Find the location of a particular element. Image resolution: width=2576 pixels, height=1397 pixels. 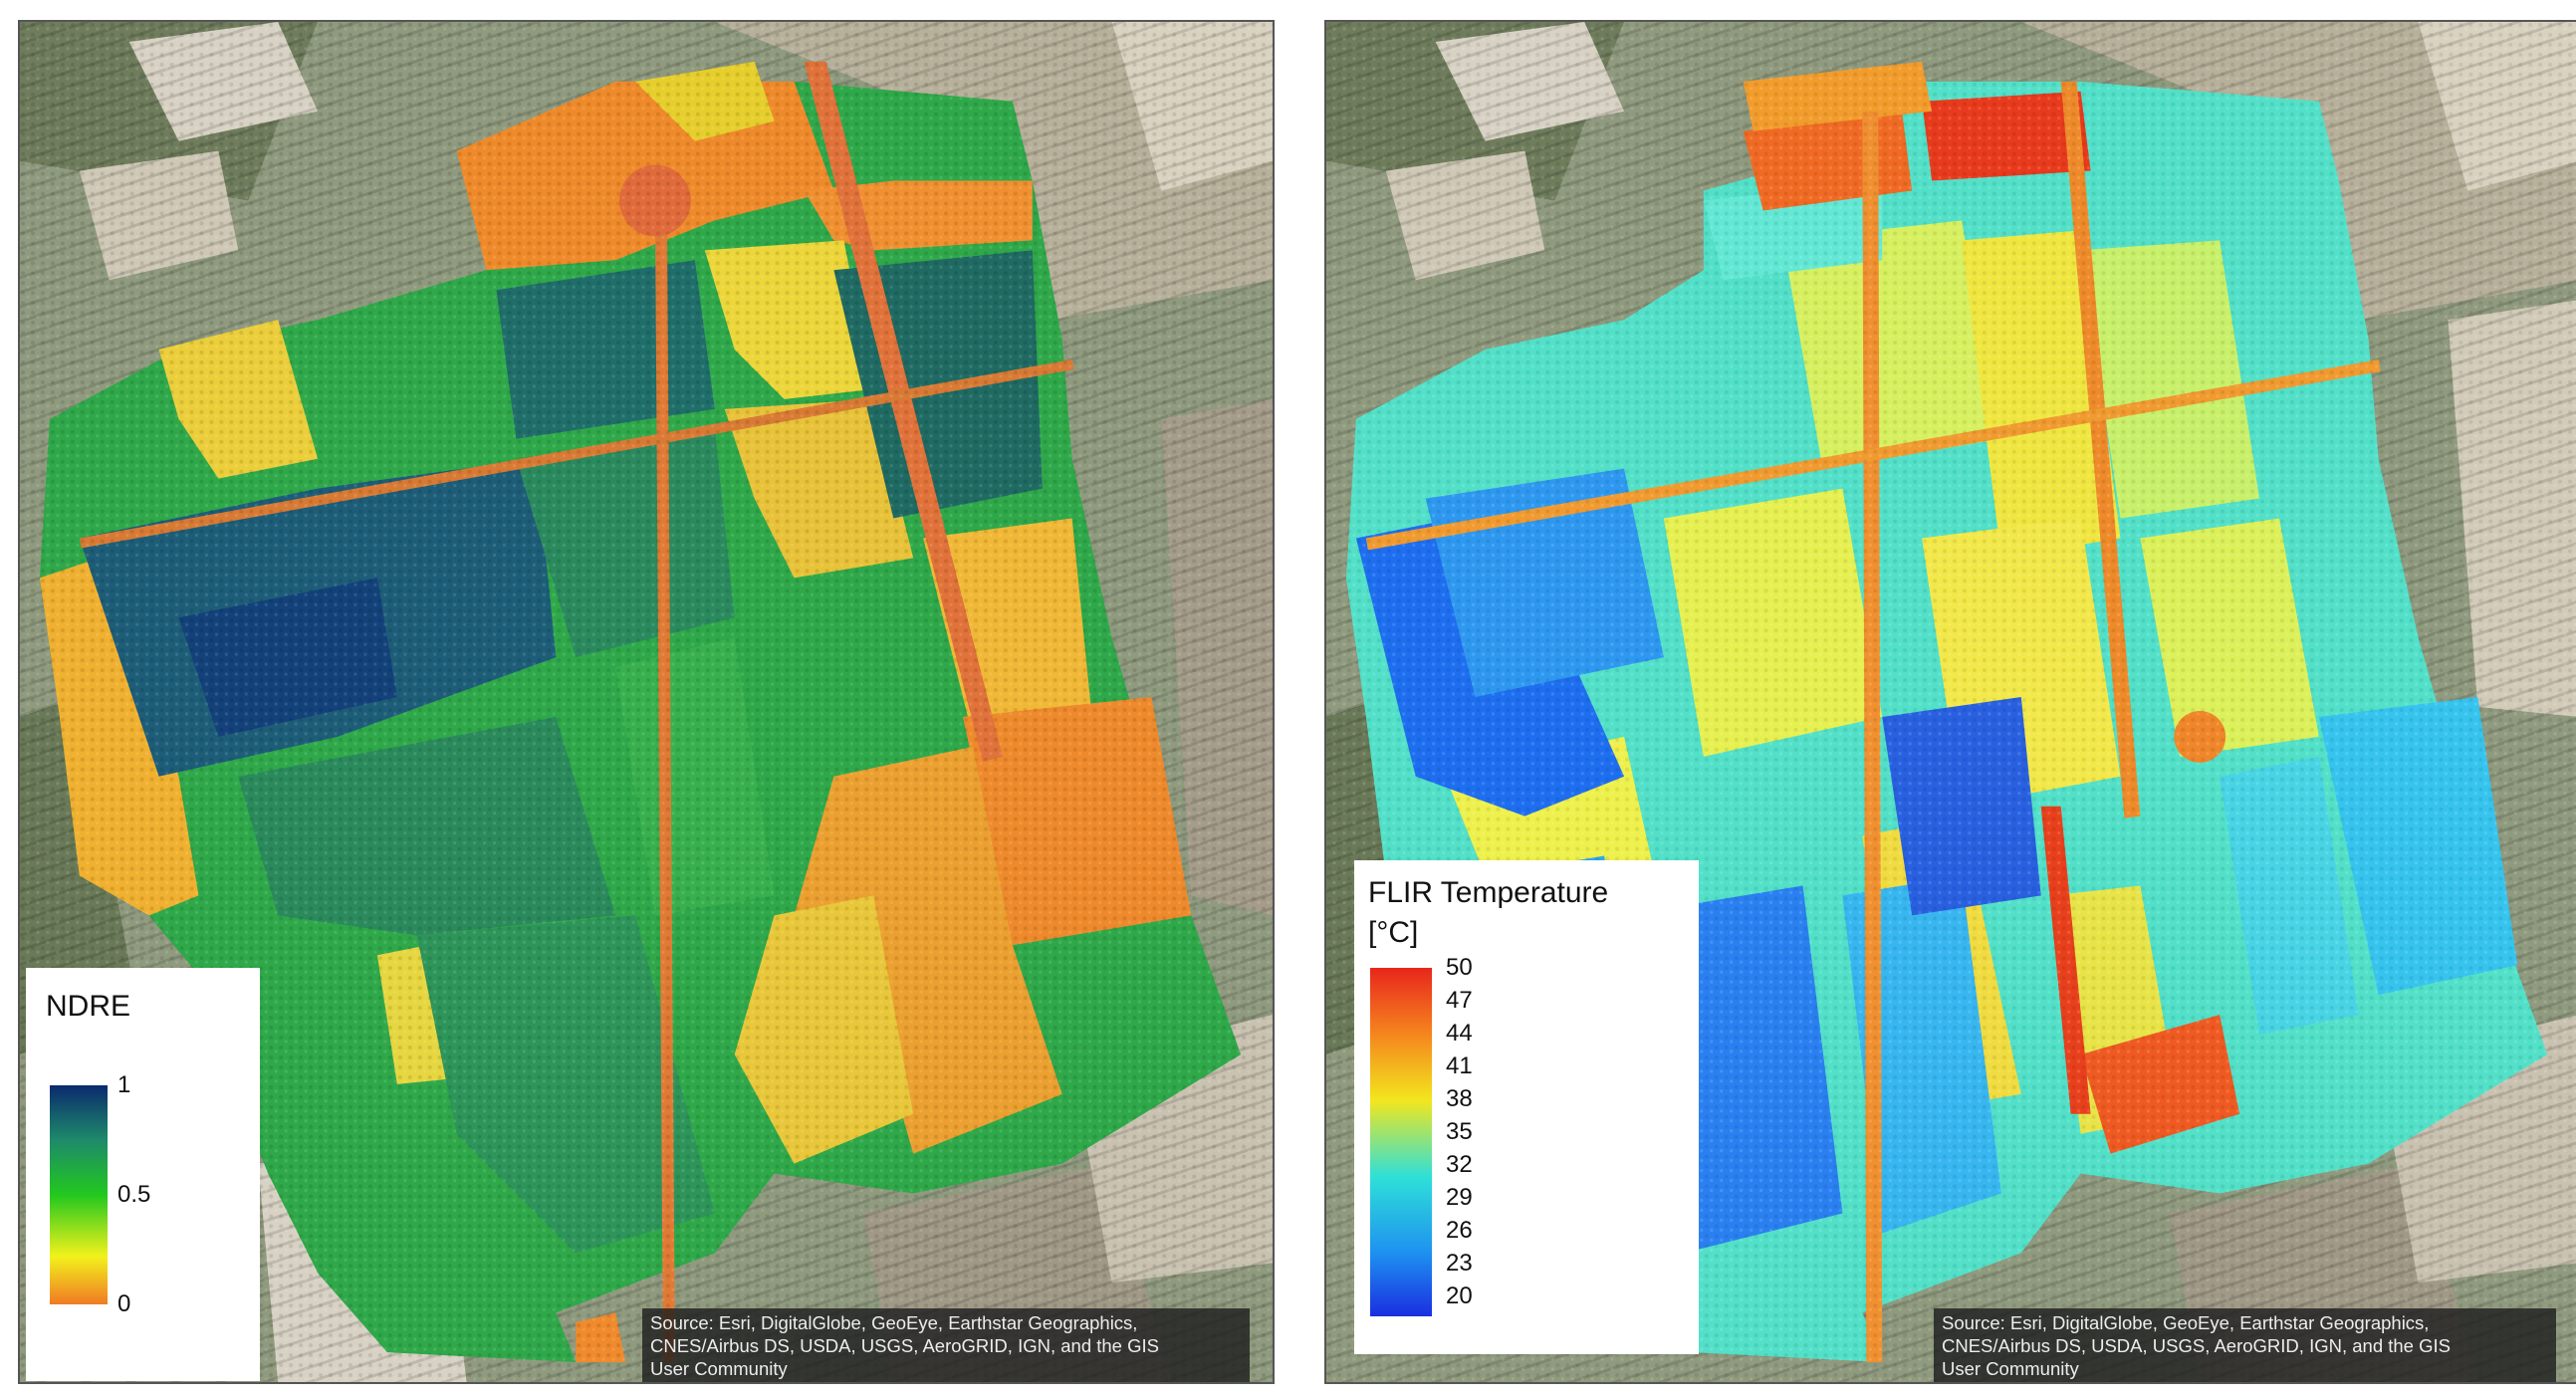

ndre-tick-0: 0 is located at coordinates (124, 1304).